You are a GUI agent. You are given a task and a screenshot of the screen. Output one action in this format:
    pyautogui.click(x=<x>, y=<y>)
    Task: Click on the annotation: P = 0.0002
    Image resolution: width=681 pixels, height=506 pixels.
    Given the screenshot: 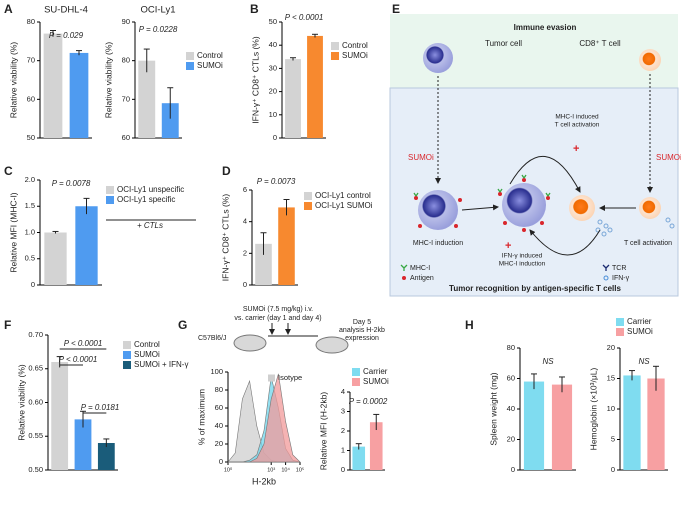 What is the action you would take?
    pyautogui.click(x=368, y=401)
    